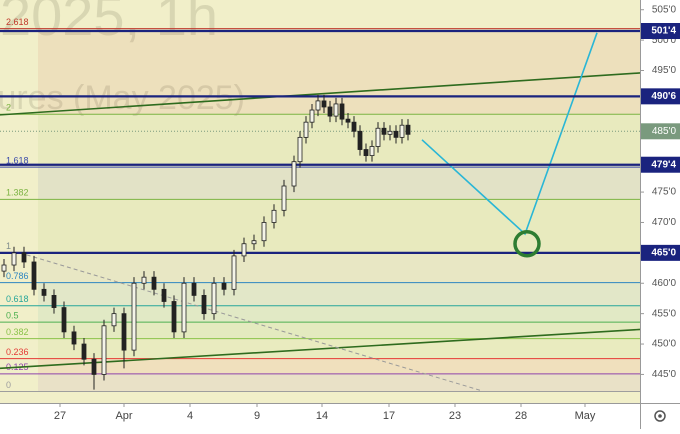  Describe the element at coordinates (122, 98) in the screenshot. I see `watermark: tures (May 2025)` at that location.